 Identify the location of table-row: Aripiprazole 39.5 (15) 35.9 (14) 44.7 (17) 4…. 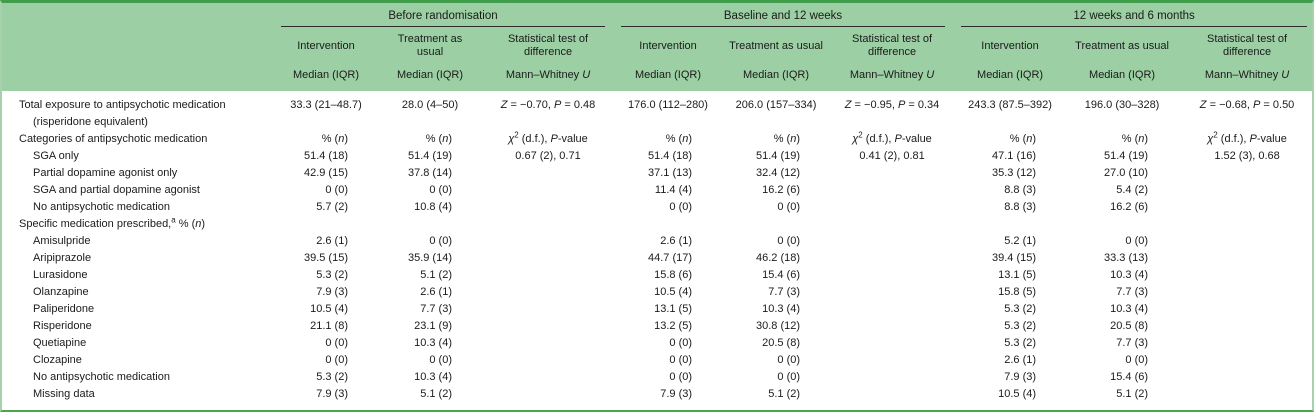
(657, 258).